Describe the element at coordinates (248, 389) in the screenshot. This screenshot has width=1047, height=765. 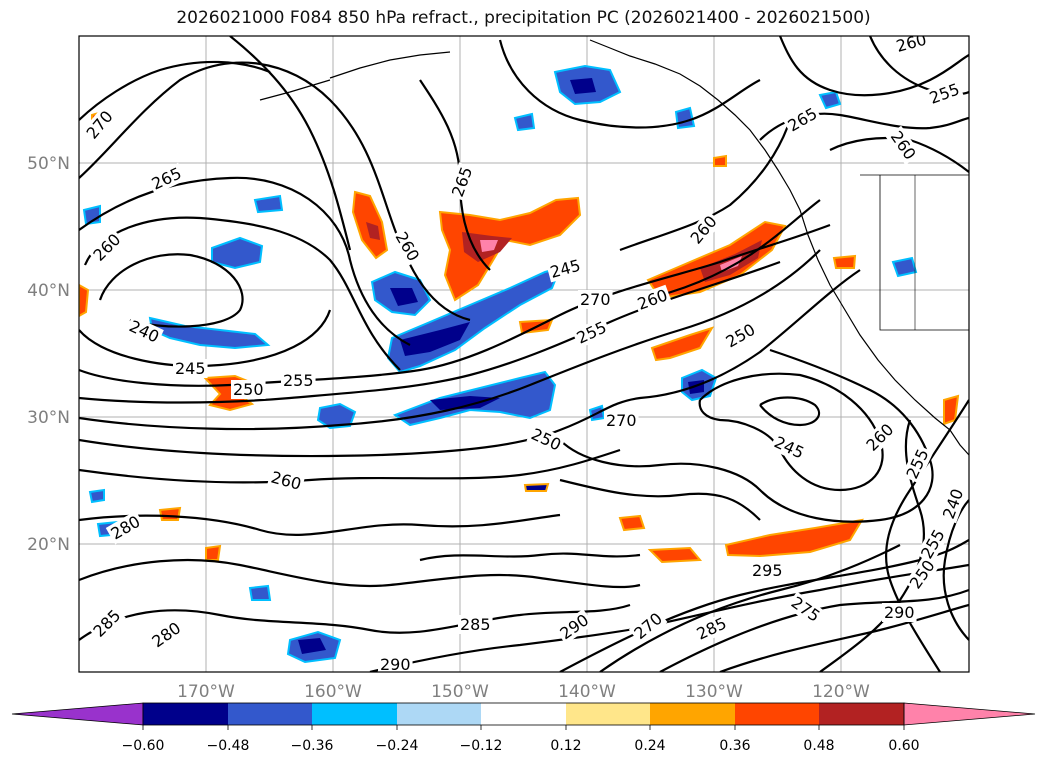
I see `contour-label: 250` at that location.